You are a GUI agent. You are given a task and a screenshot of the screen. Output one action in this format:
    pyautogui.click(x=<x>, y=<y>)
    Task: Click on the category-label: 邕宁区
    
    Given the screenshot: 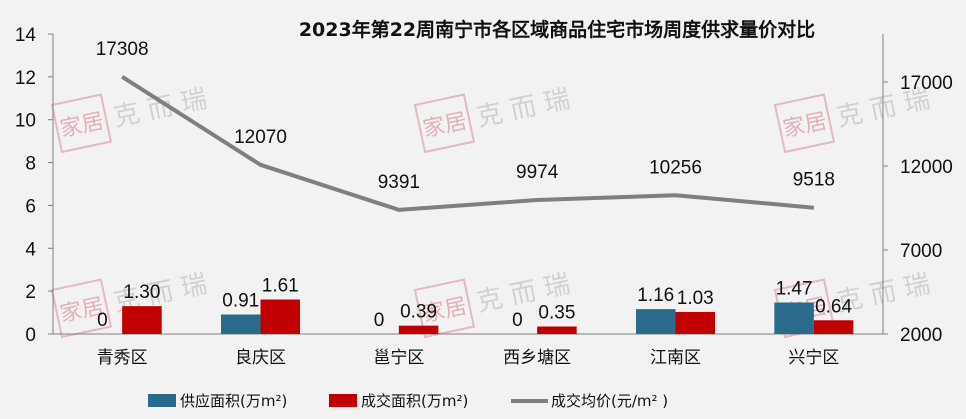 What is the action you would take?
    pyautogui.click(x=398, y=358)
    